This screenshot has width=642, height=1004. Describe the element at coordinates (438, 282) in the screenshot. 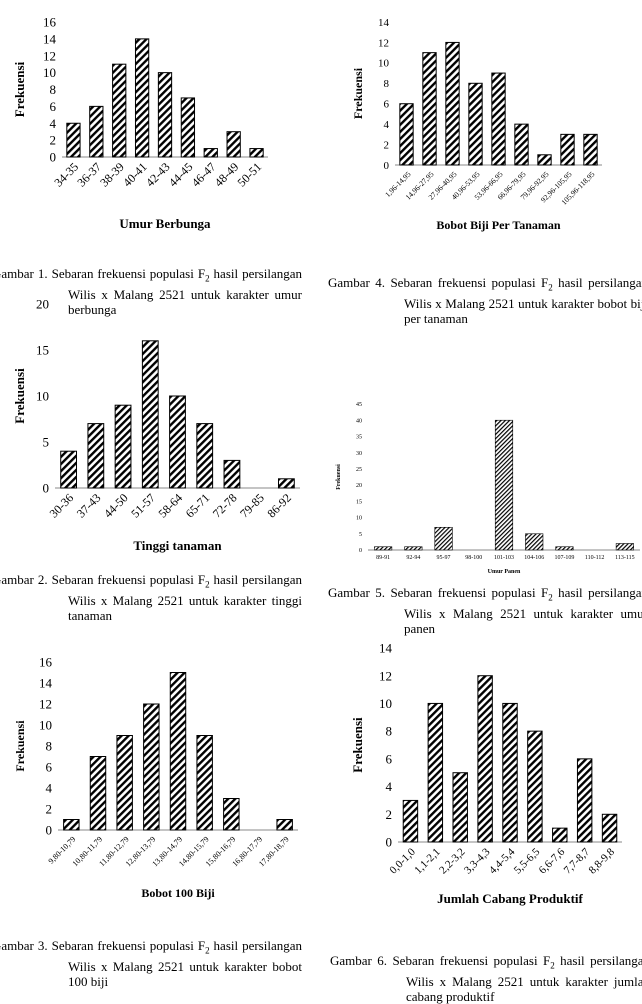

I see `caption-text: Gambar 4. Sebaran frekuensi populasi F` at that location.